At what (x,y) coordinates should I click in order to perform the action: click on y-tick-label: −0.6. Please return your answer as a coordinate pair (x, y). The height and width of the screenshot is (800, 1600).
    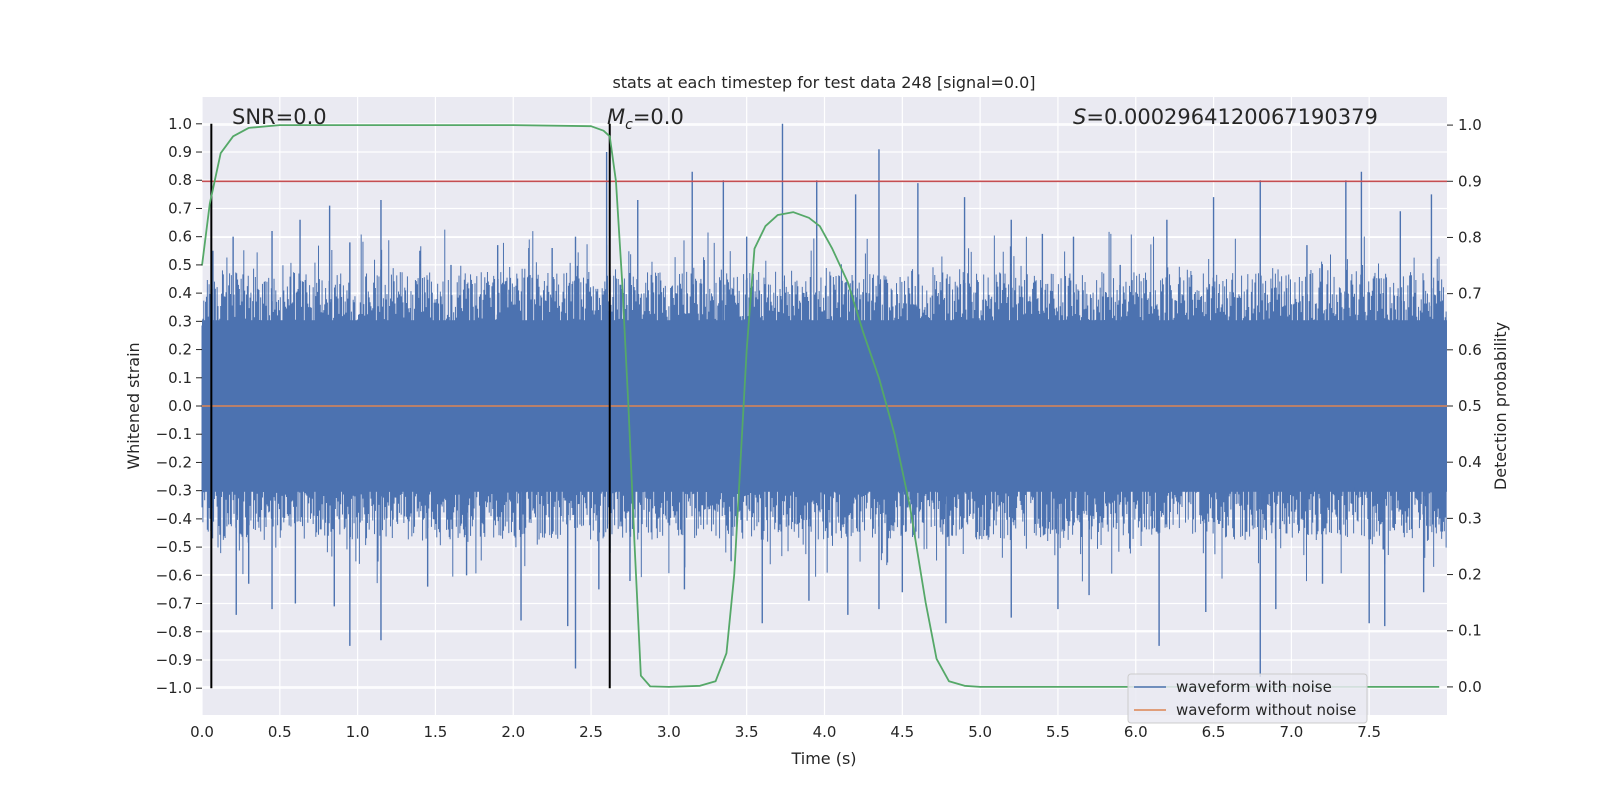
    Looking at the image, I should click on (174, 575).